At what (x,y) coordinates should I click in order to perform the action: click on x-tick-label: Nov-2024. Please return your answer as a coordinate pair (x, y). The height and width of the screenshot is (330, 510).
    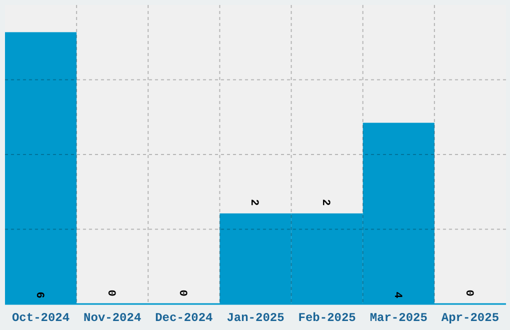
    Looking at the image, I should click on (113, 318).